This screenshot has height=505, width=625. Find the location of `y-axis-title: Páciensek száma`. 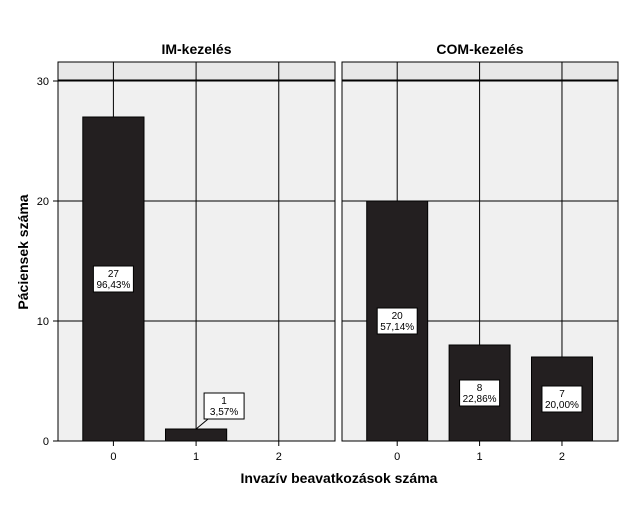

y-axis-title: Páciensek száma is located at coordinates (23, 251).